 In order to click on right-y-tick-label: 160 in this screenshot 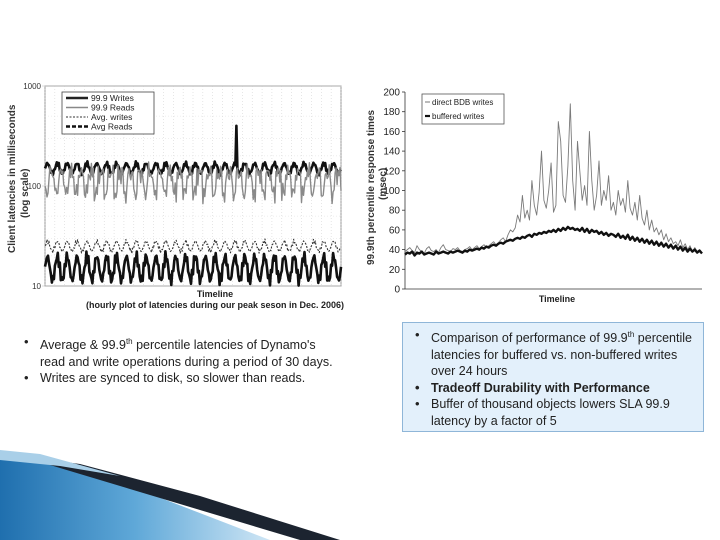, I will do `click(391, 132)`.